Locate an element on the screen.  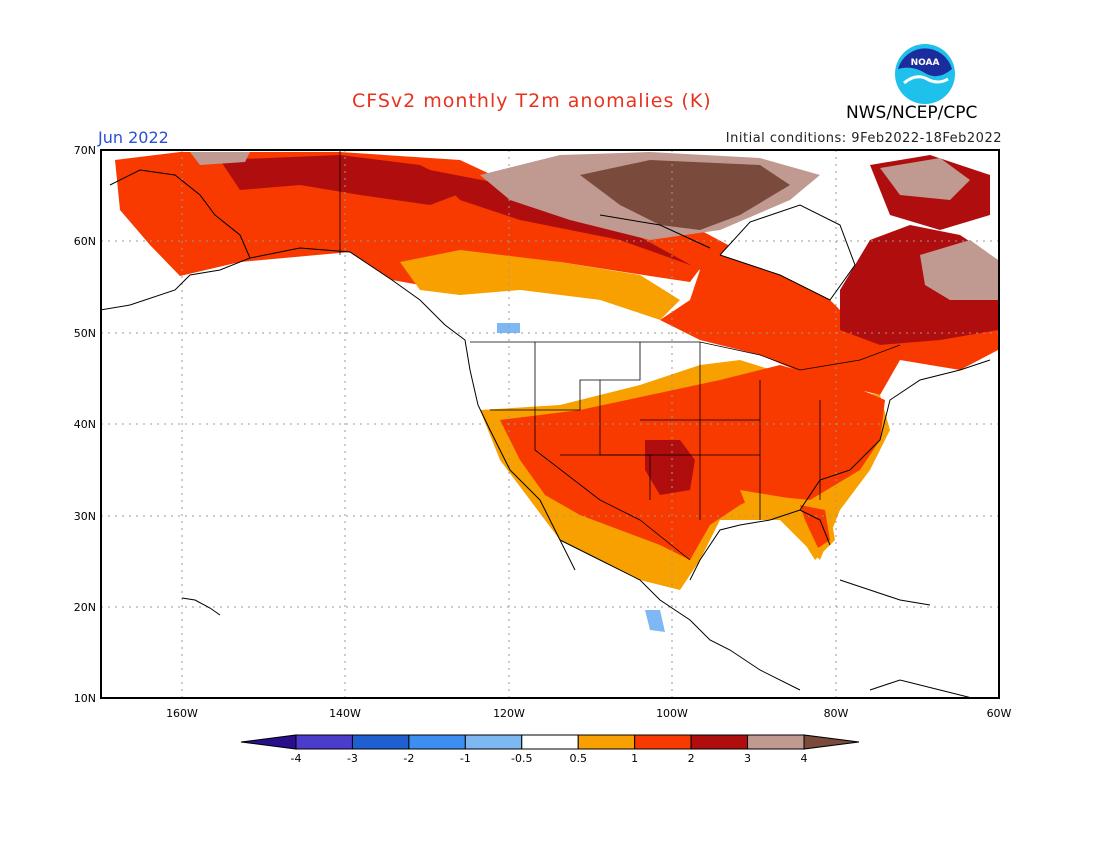
colorbar: -4 -3 -2 -1 -0.5 0.5 1 2 3 4 is located at coordinates (550, 749).